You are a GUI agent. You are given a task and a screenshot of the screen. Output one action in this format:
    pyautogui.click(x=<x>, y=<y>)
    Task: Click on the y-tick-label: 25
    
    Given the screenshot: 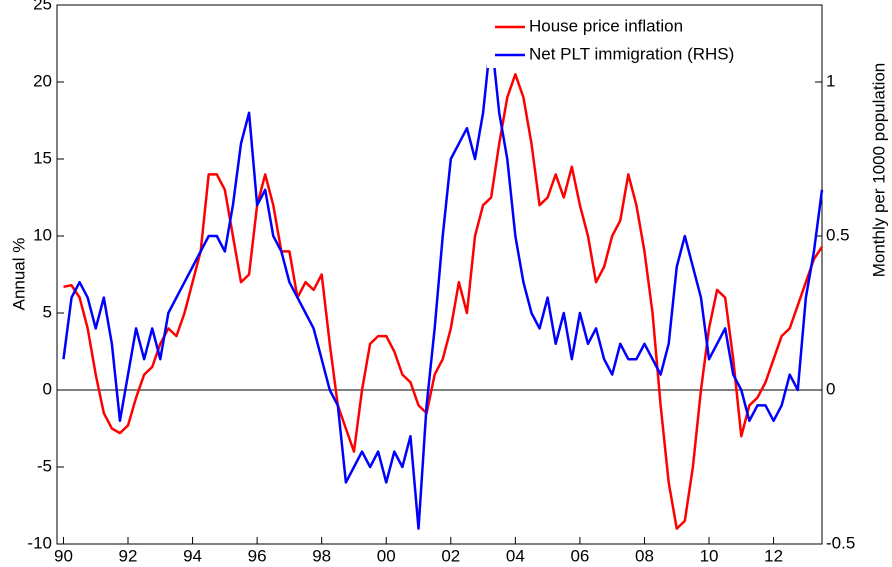 What is the action you would take?
    pyautogui.click(x=42, y=6)
    